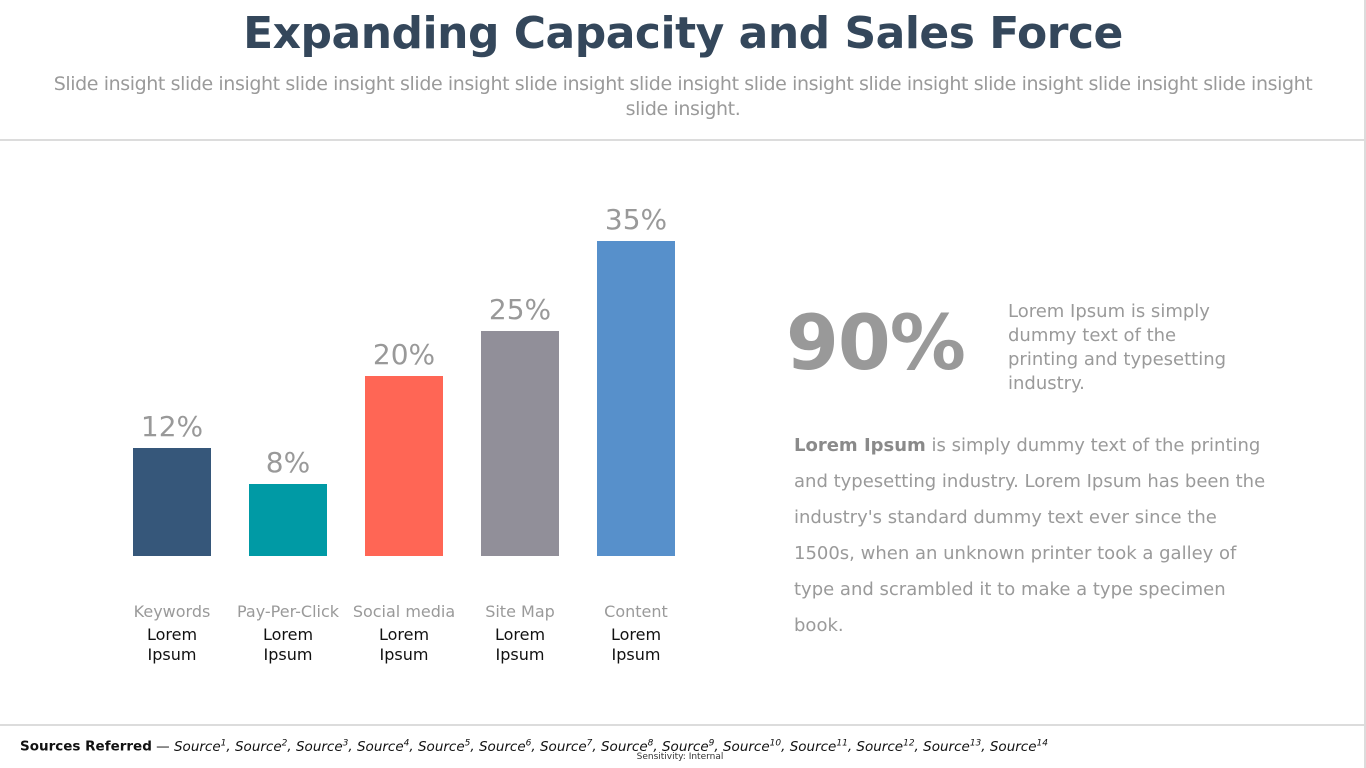 The height and width of the screenshot is (768, 1366). Describe the element at coordinates (818, 746) in the screenshot. I see `source-item: Source11` at that location.